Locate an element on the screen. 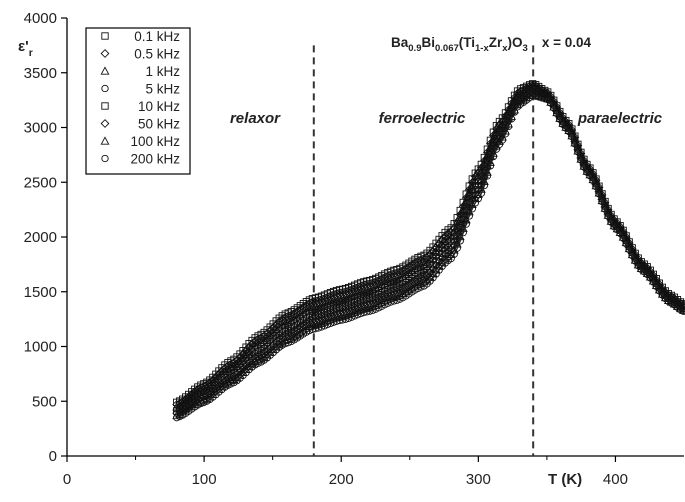  legend-entry: 200 kHz is located at coordinates (140, 159).